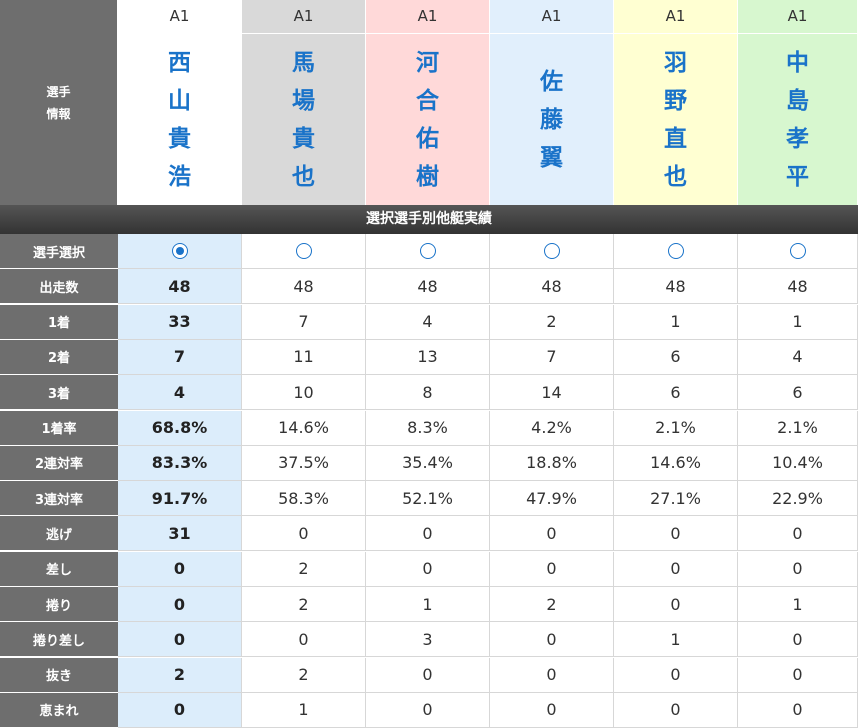  I want to click on player-name-char: 西, so click(179, 62).